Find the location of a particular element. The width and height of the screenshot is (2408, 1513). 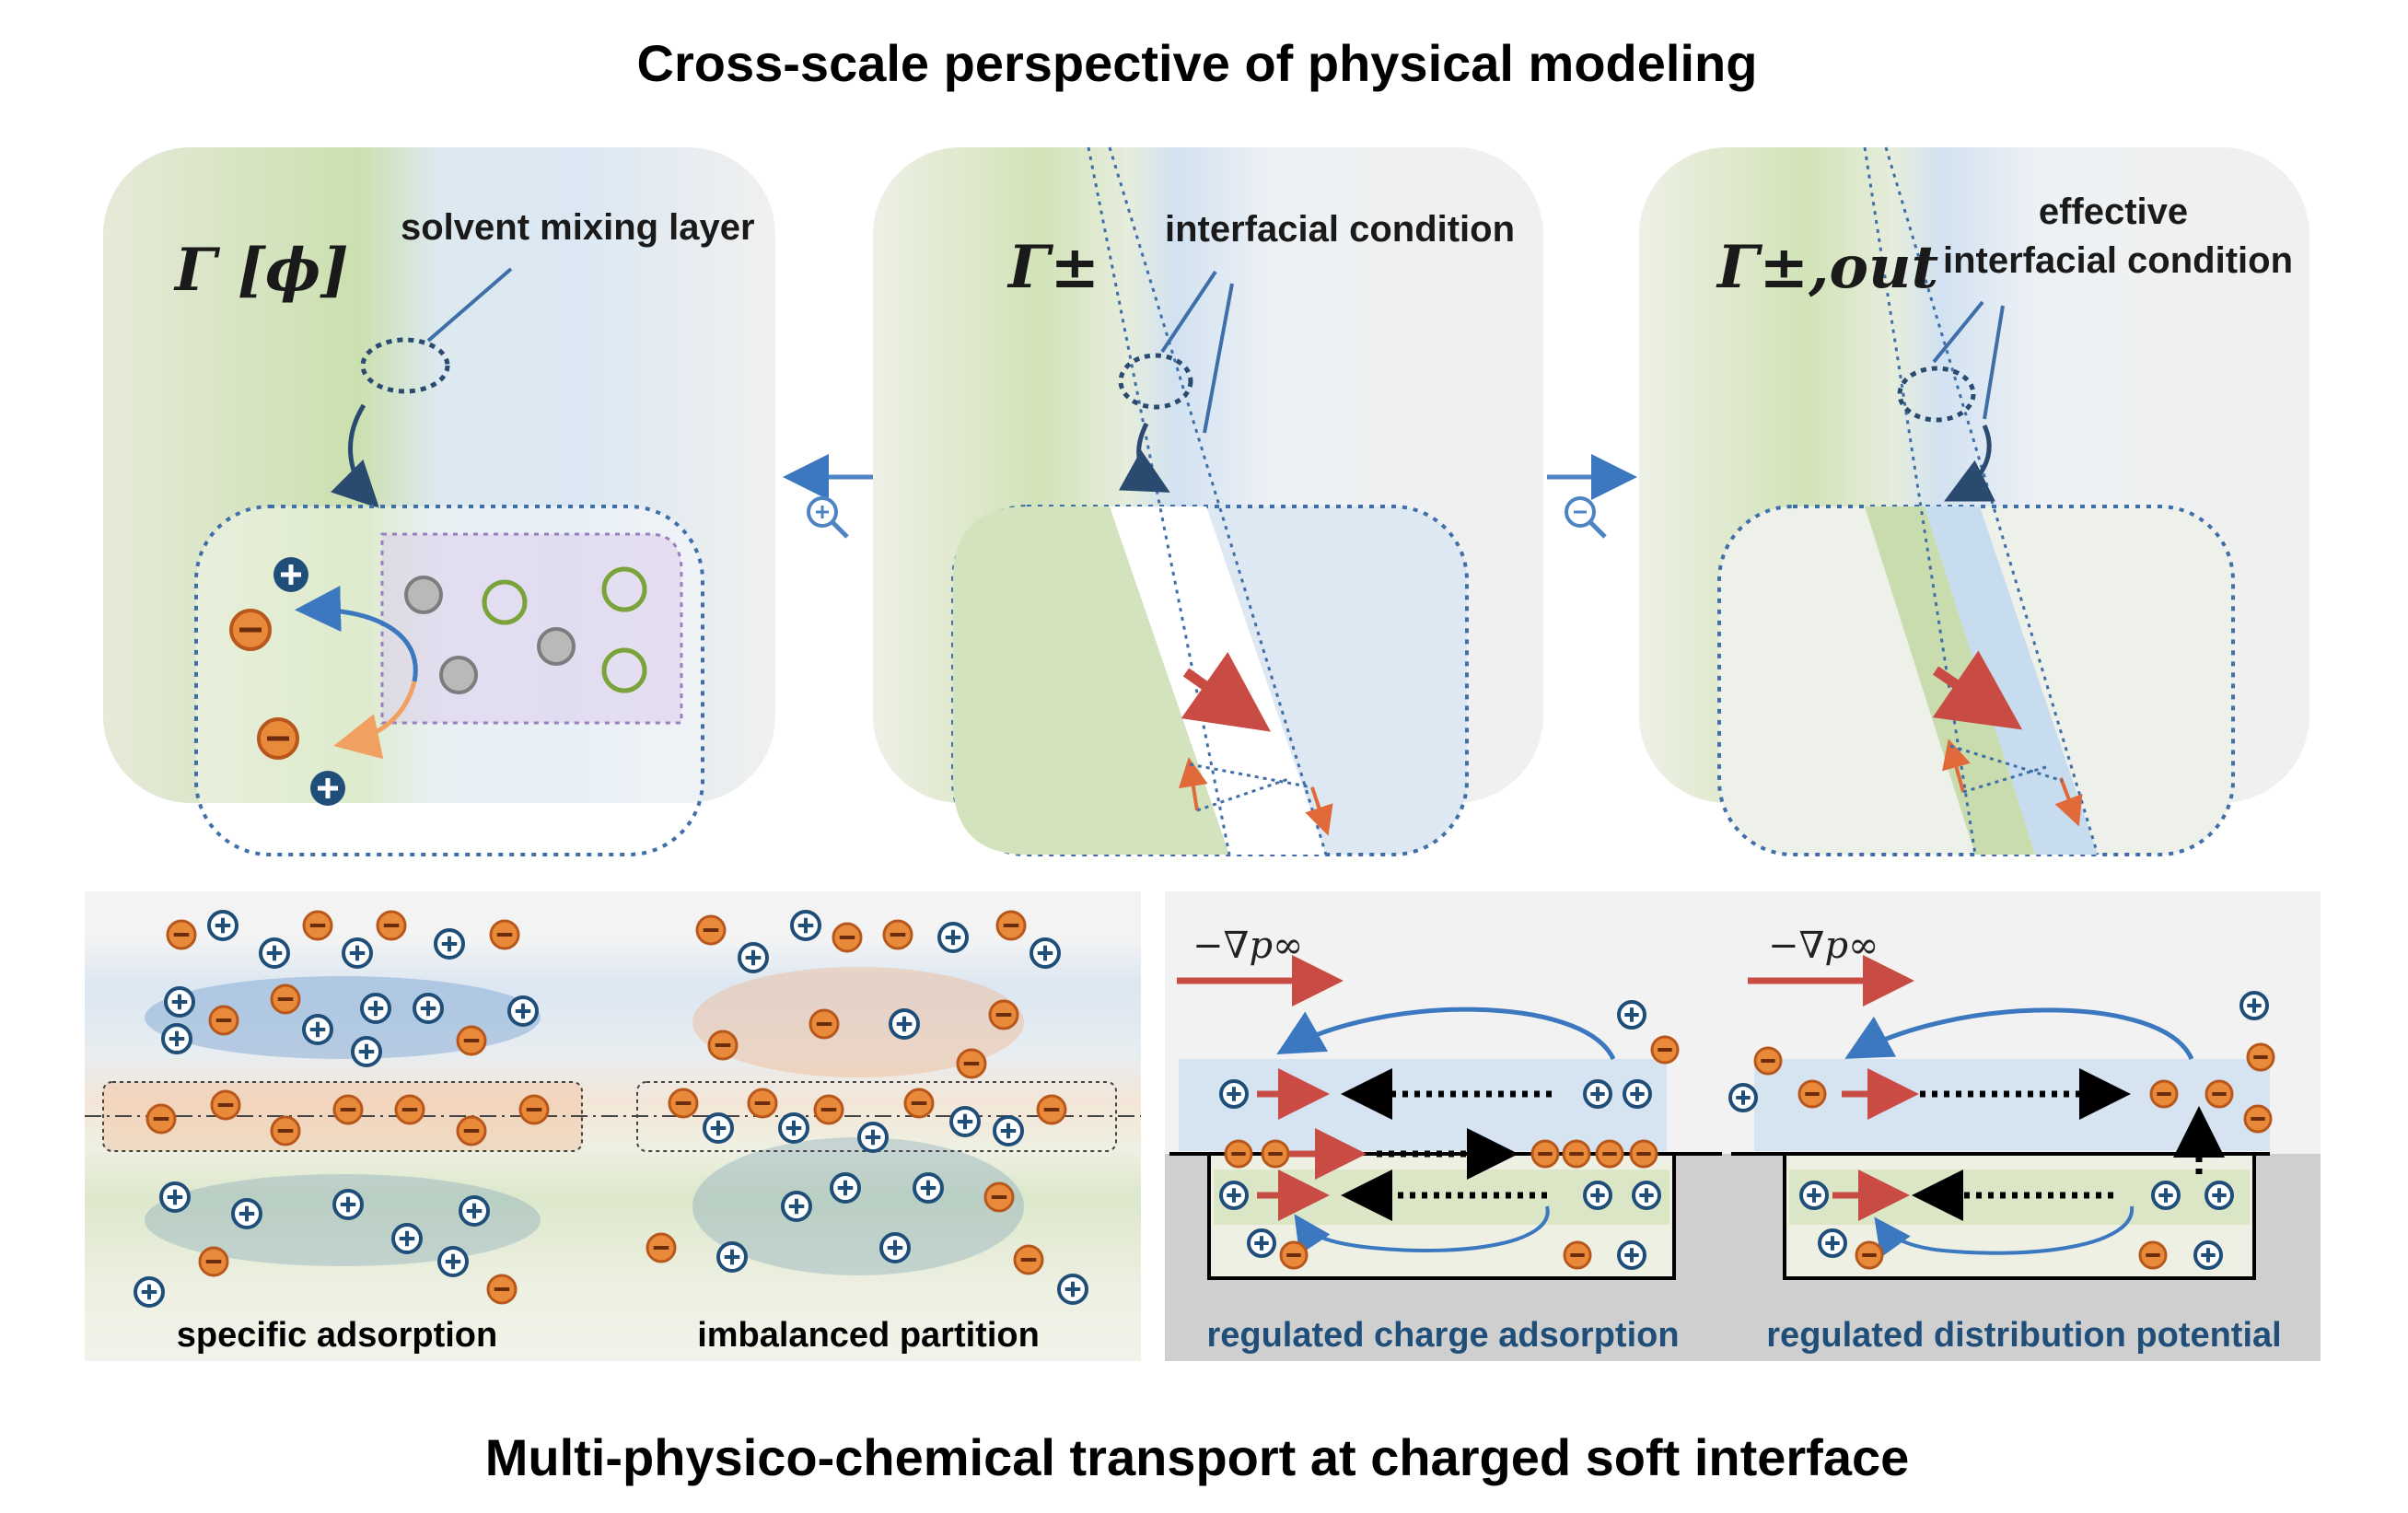

panel-effective-interfacial-condition: Γ±,out effective interfacial condition is located at coordinates (1974, 501).